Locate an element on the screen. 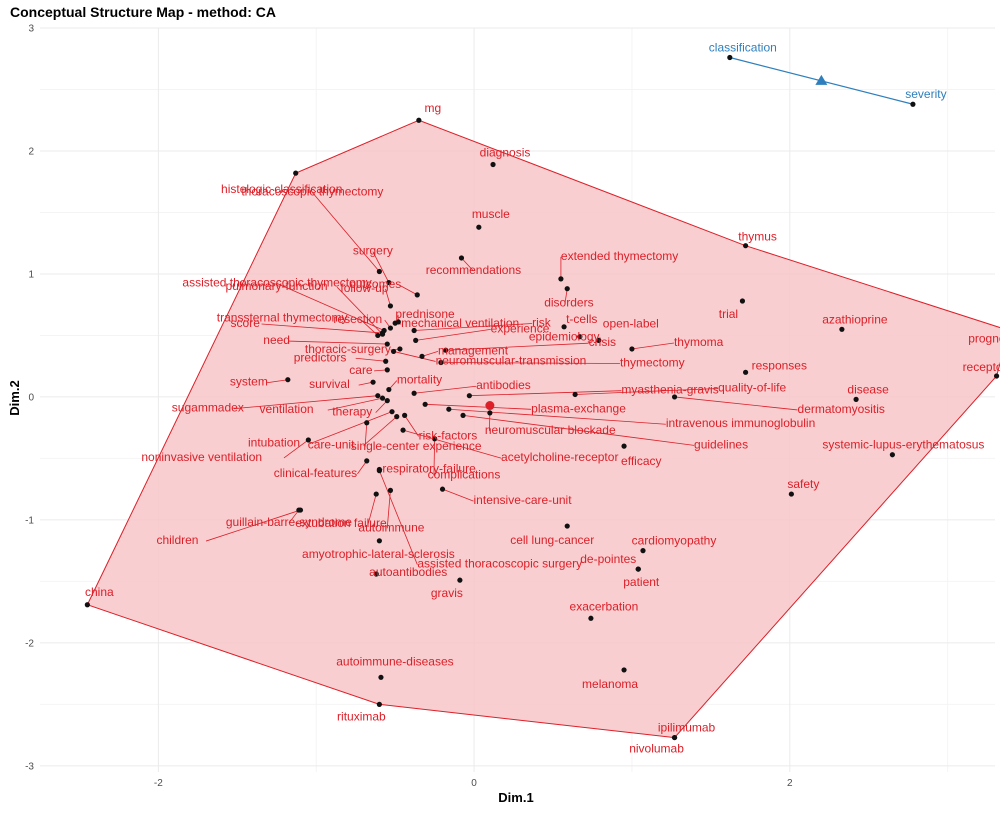  y-tick-label: 1 is located at coordinates (31, 274).